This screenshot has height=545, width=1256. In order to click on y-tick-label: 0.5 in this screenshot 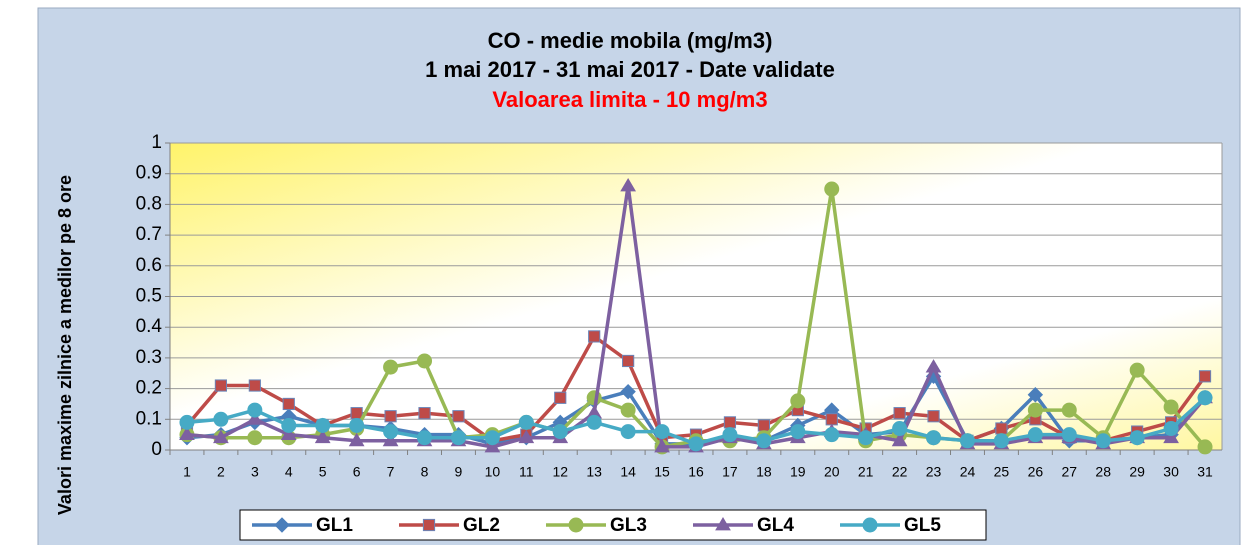, I will do `click(149, 296)`.